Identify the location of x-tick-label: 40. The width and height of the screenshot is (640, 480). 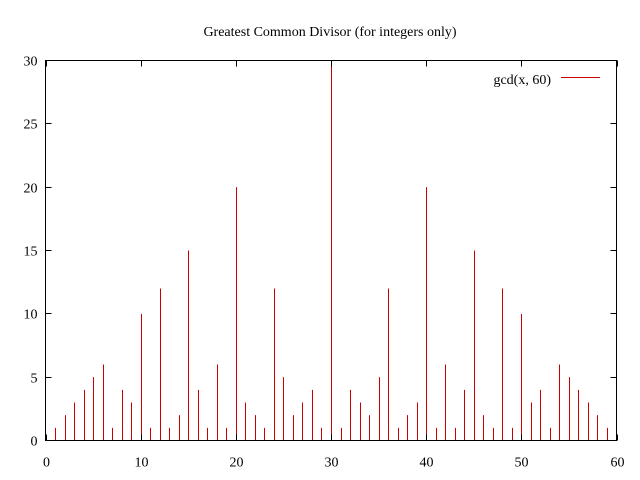
(427, 463).